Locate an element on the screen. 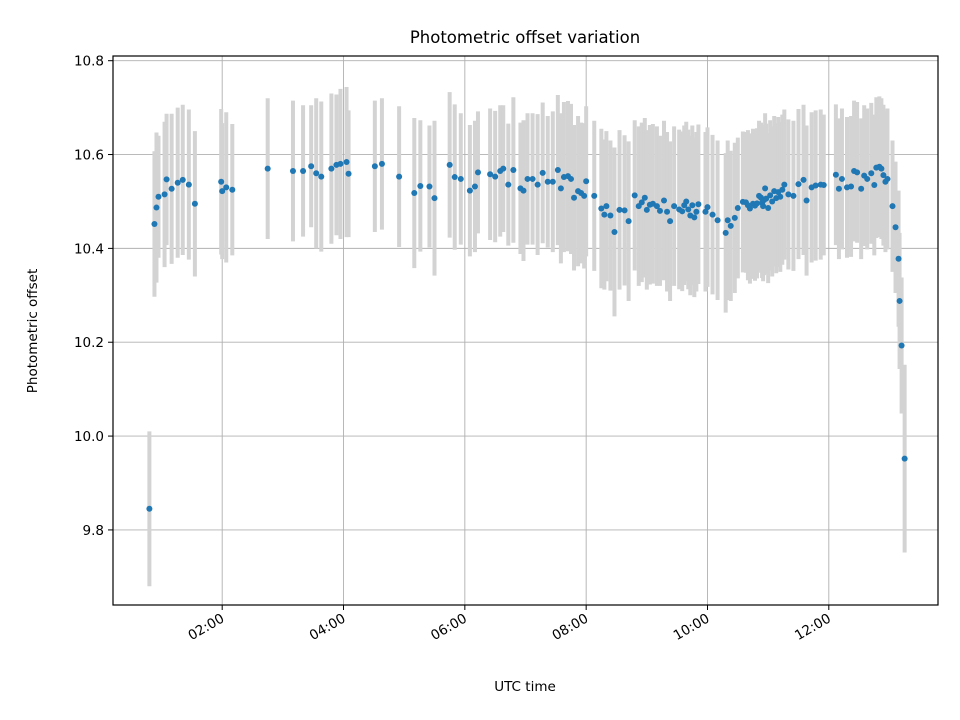 This screenshot has width=960, height=720. y-tick-label: 10.6 is located at coordinates (89, 156).